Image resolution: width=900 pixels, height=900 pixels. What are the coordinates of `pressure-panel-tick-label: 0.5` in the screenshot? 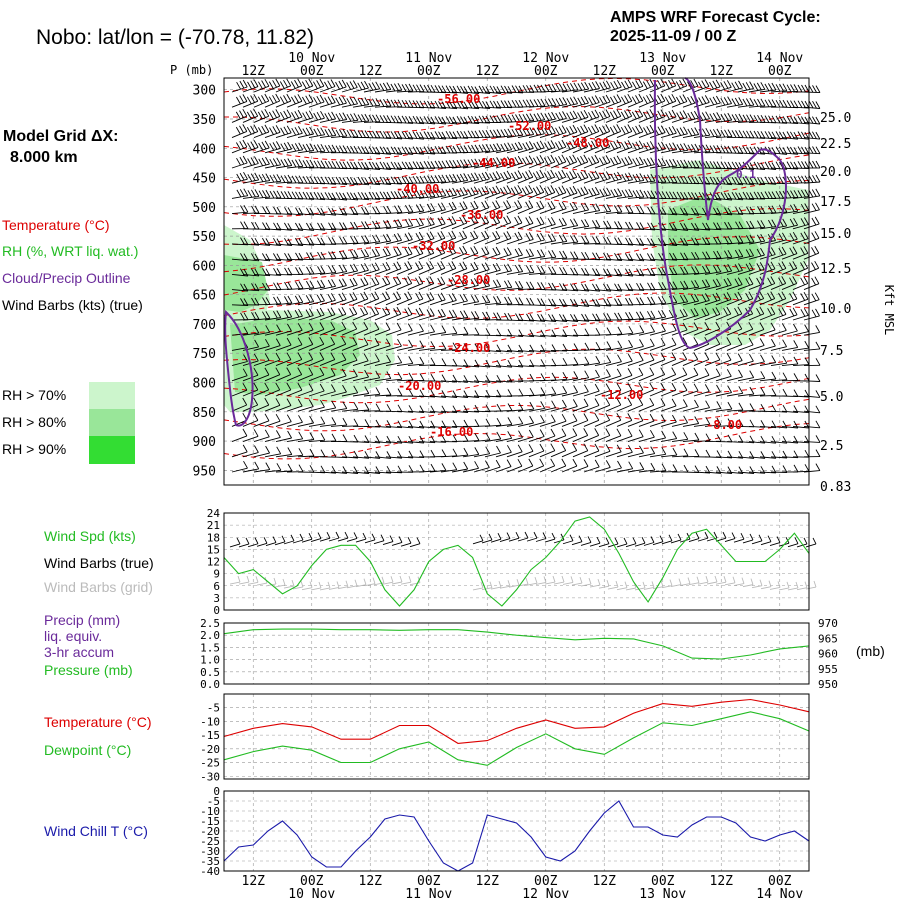 It's located at (210, 672).